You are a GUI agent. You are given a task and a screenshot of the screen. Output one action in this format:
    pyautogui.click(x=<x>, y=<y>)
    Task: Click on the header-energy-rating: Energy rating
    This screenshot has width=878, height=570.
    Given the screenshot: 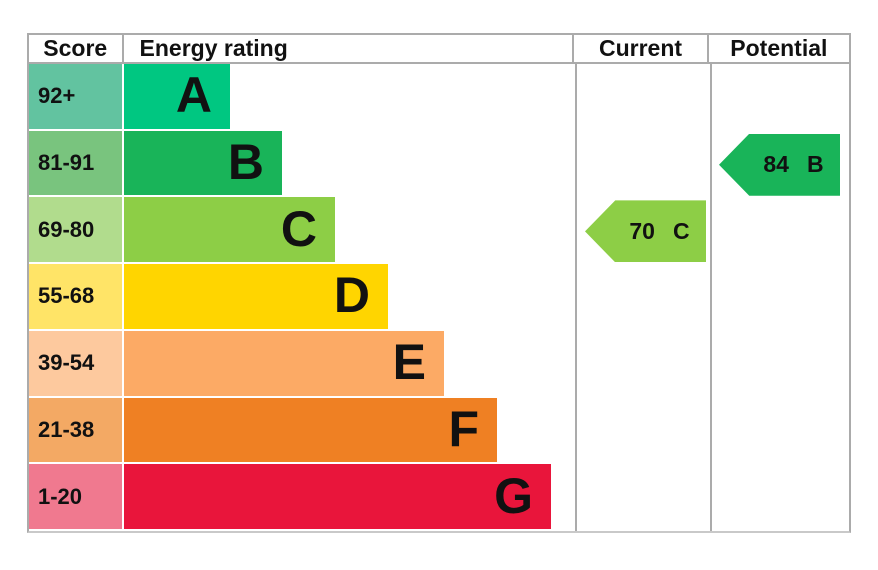 What is the action you would take?
    pyautogui.click(x=349, y=48)
    